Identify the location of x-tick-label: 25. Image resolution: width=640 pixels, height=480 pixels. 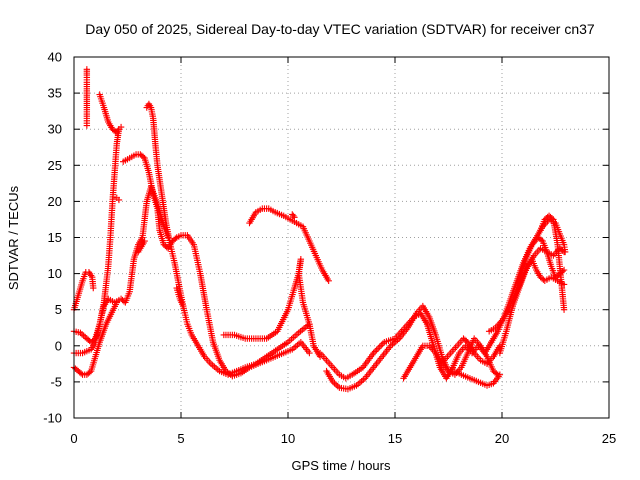
(609, 438).